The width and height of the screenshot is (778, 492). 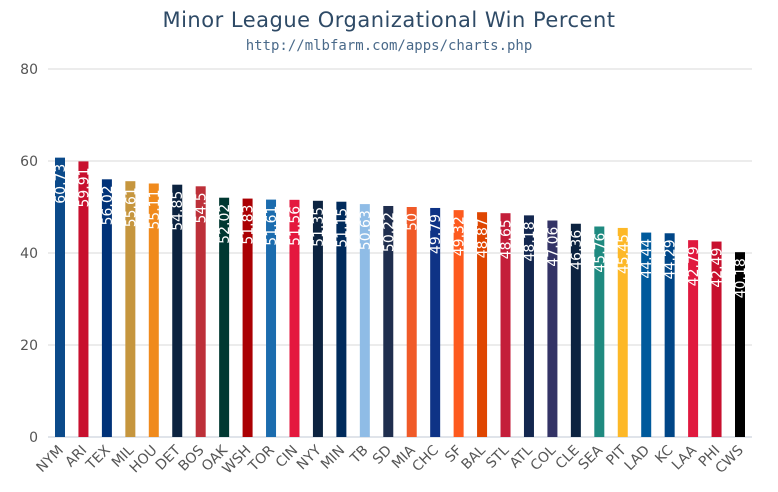 I want to click on x-tick-label: CWS, so click(x=730, y=459).